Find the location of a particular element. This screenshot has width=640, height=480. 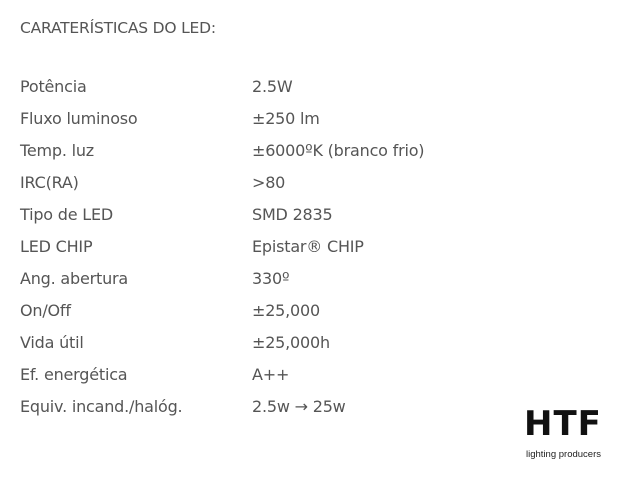

spec-value: ±25,000h is located at coordinates (291, 342).